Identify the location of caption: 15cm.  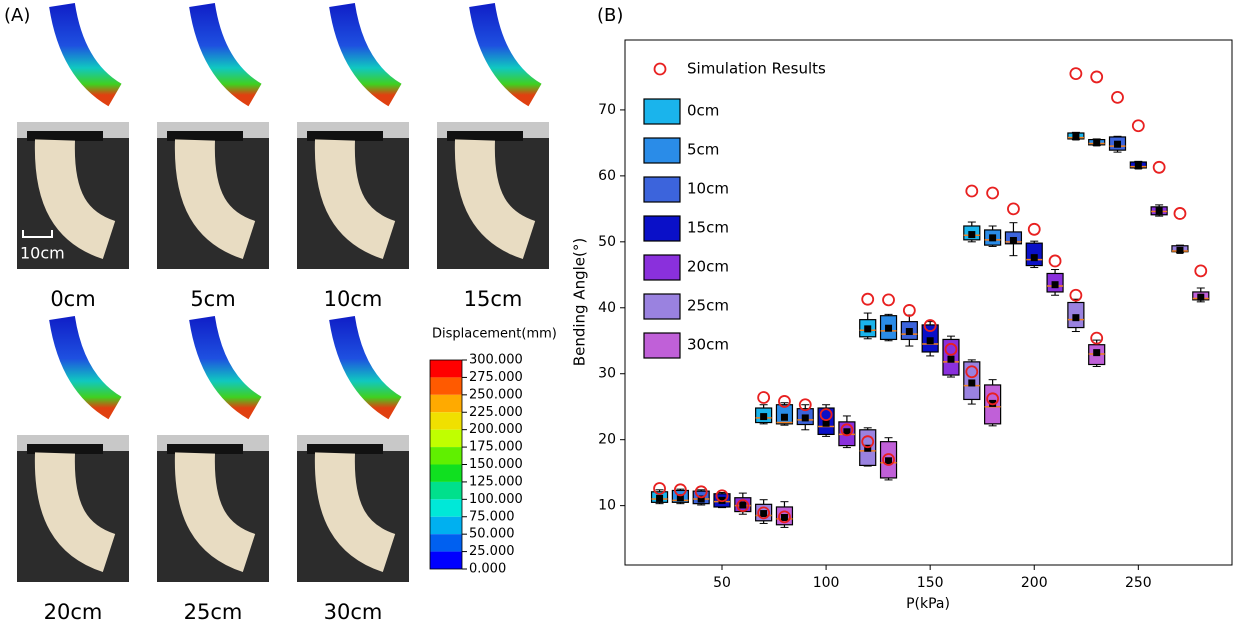
(493, 299).